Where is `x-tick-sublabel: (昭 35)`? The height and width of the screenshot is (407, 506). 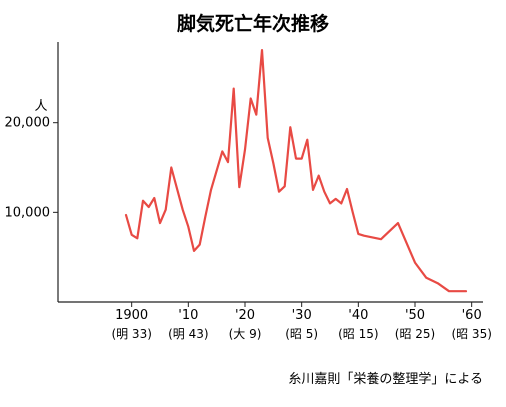
x-tick-sublabel: (昭 35) is located at coordinates (471, 334).